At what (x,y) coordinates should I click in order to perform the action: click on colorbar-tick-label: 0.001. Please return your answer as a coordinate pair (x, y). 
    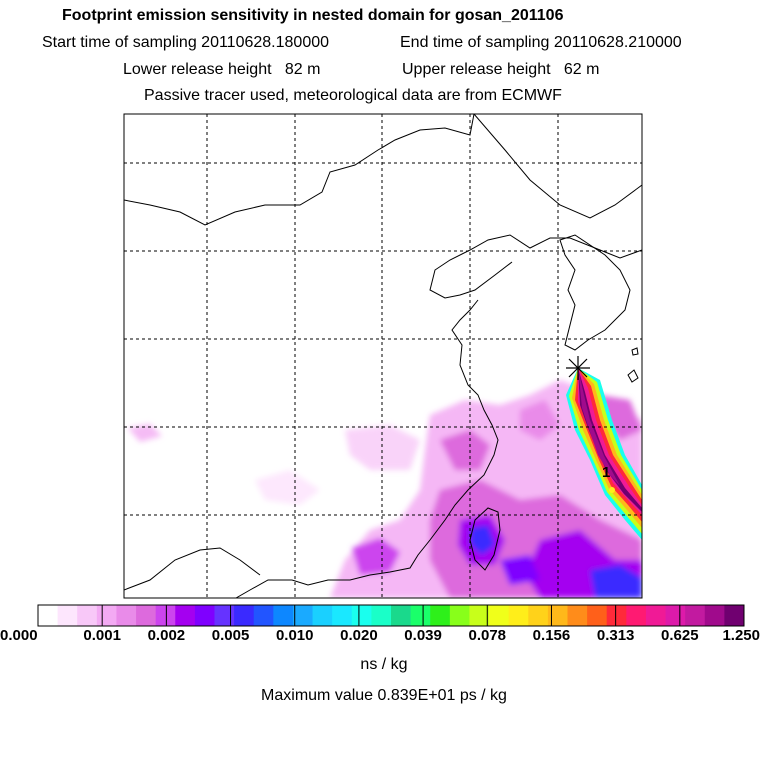
    Looking at the image, I should click on (102, 635).